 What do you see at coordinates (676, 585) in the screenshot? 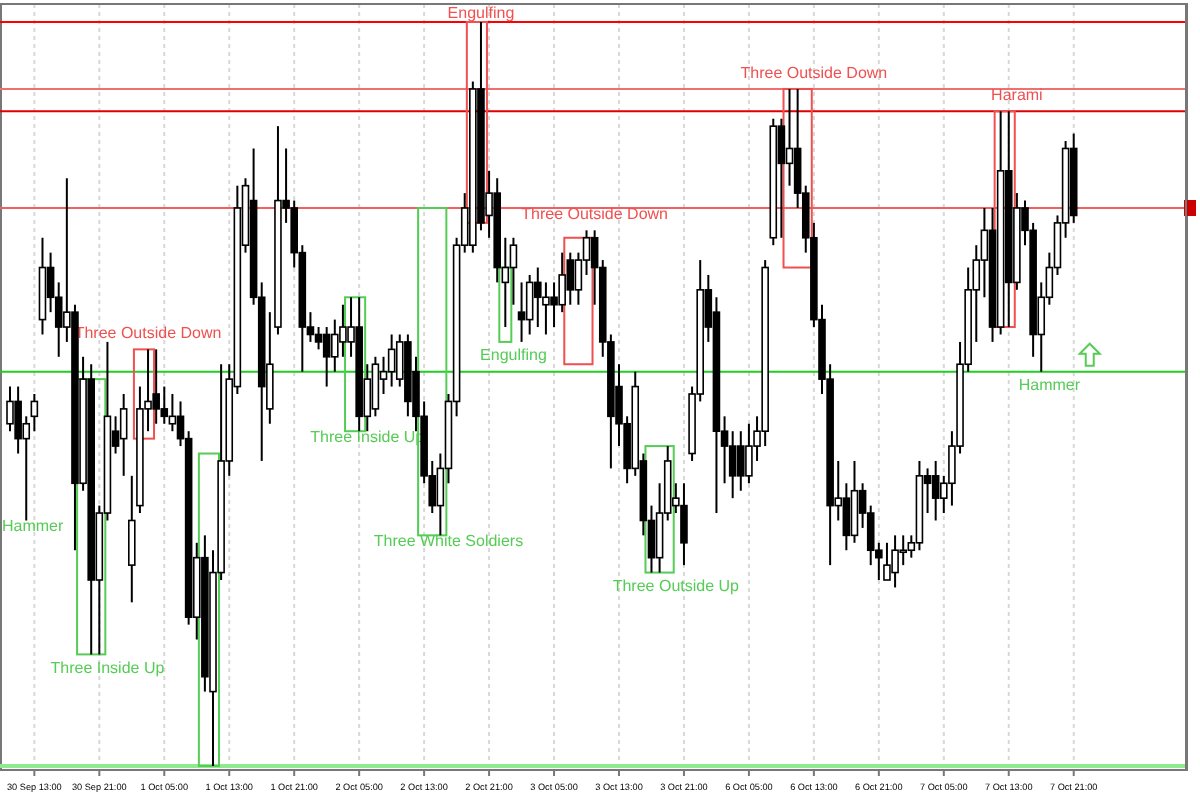
I see `annotation: Three Outside Up` at bounding box center [676, 585].